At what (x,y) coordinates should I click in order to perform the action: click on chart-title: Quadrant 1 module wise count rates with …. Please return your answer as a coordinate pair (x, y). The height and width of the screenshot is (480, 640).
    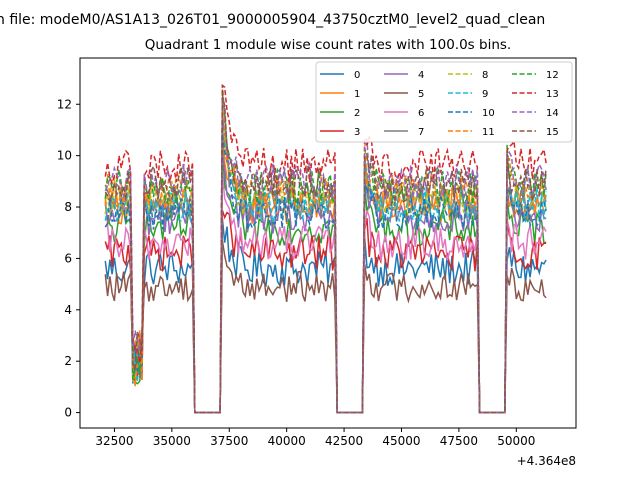
    Looking at the image, I should click on (328, 45).